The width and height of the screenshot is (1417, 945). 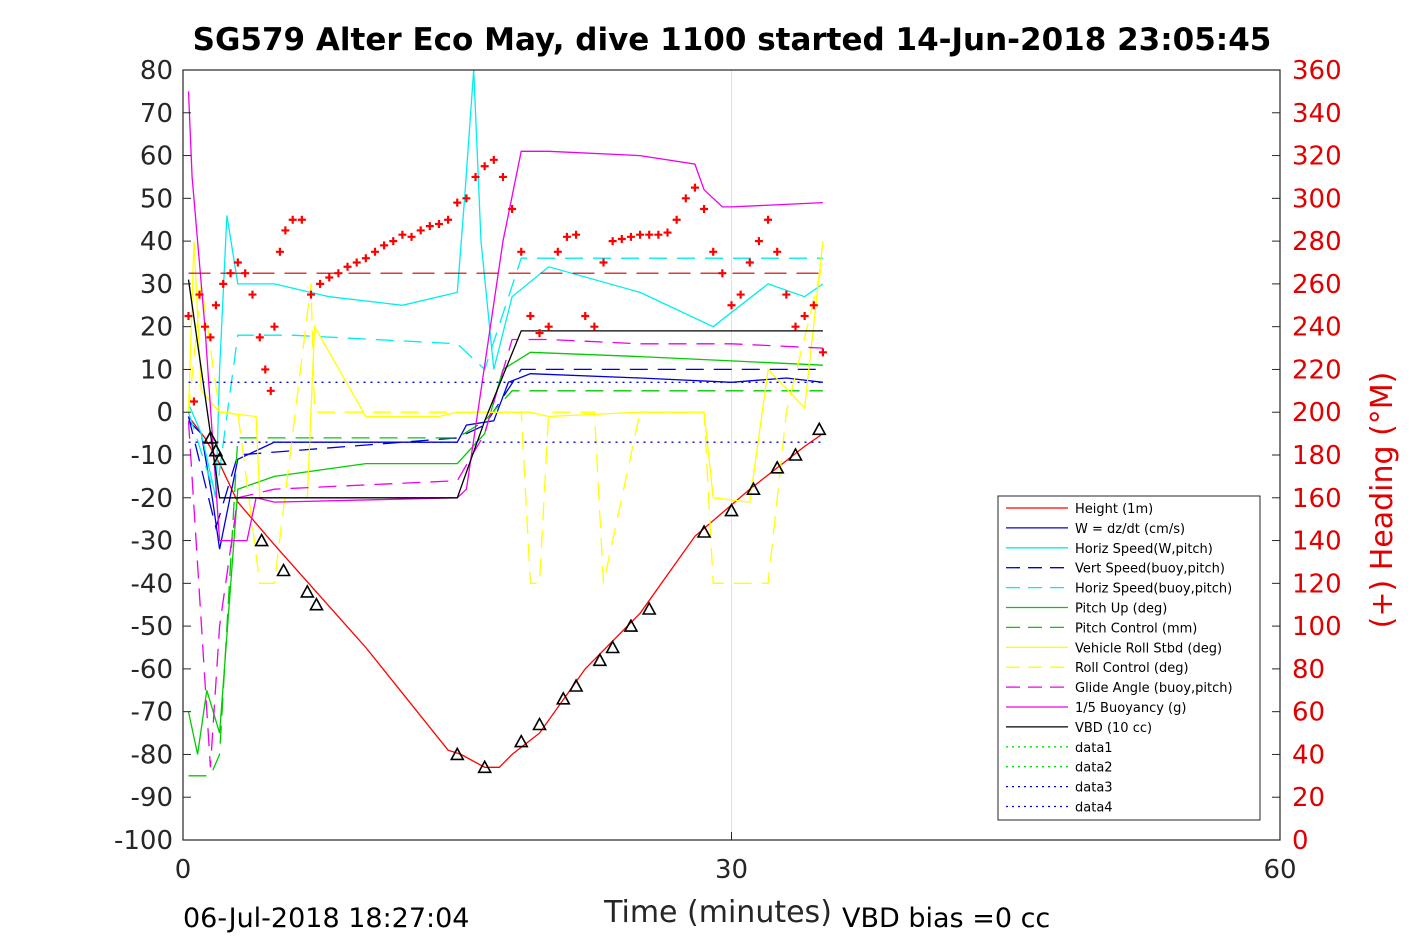 What do you see at coordinates (1132, 668) in the screenshot?
I see `legend-label-8: Roll Control (deg)` at bounding box center [1132, 668].